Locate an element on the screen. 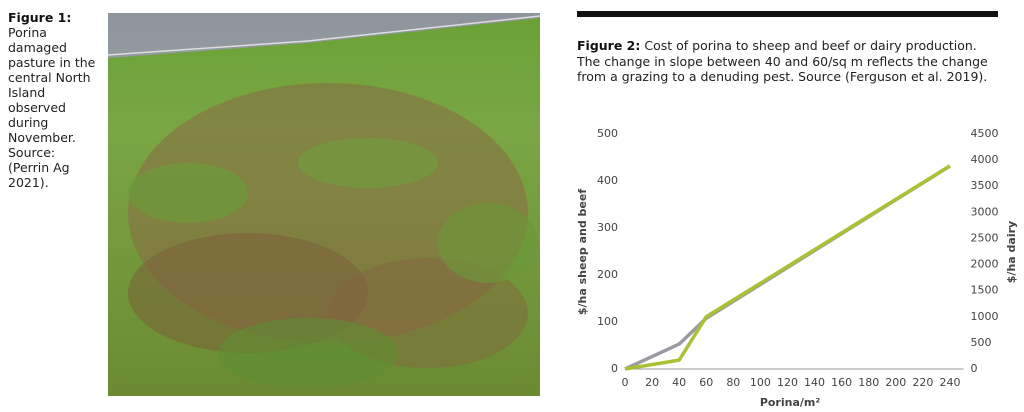 This screenshot has width=1024, height=412. x-tick-label: 160 is located at coordinates (841, 382).